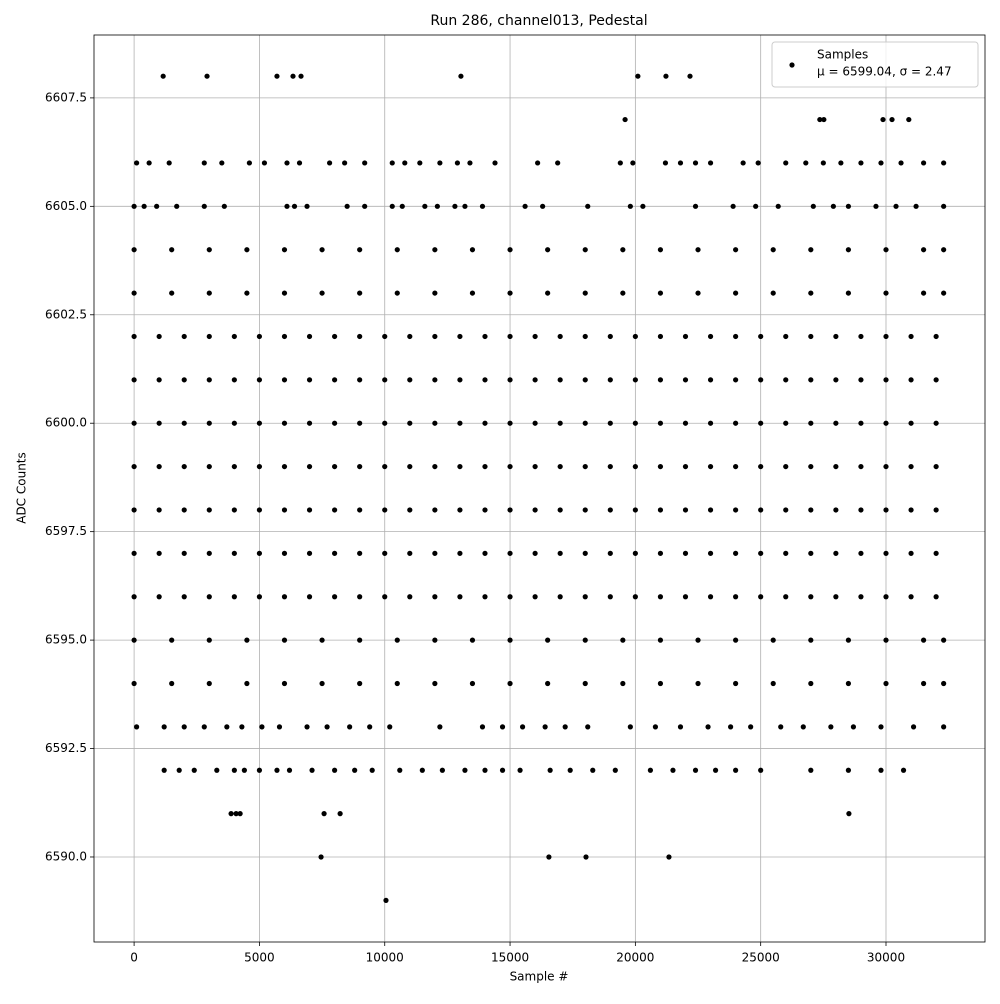 The width and height of the screenshot is (1000, 1004). Describe the element at coordinates (66, 314) in the screenshot. I see `y-tick-label: 6602.5` at that location.